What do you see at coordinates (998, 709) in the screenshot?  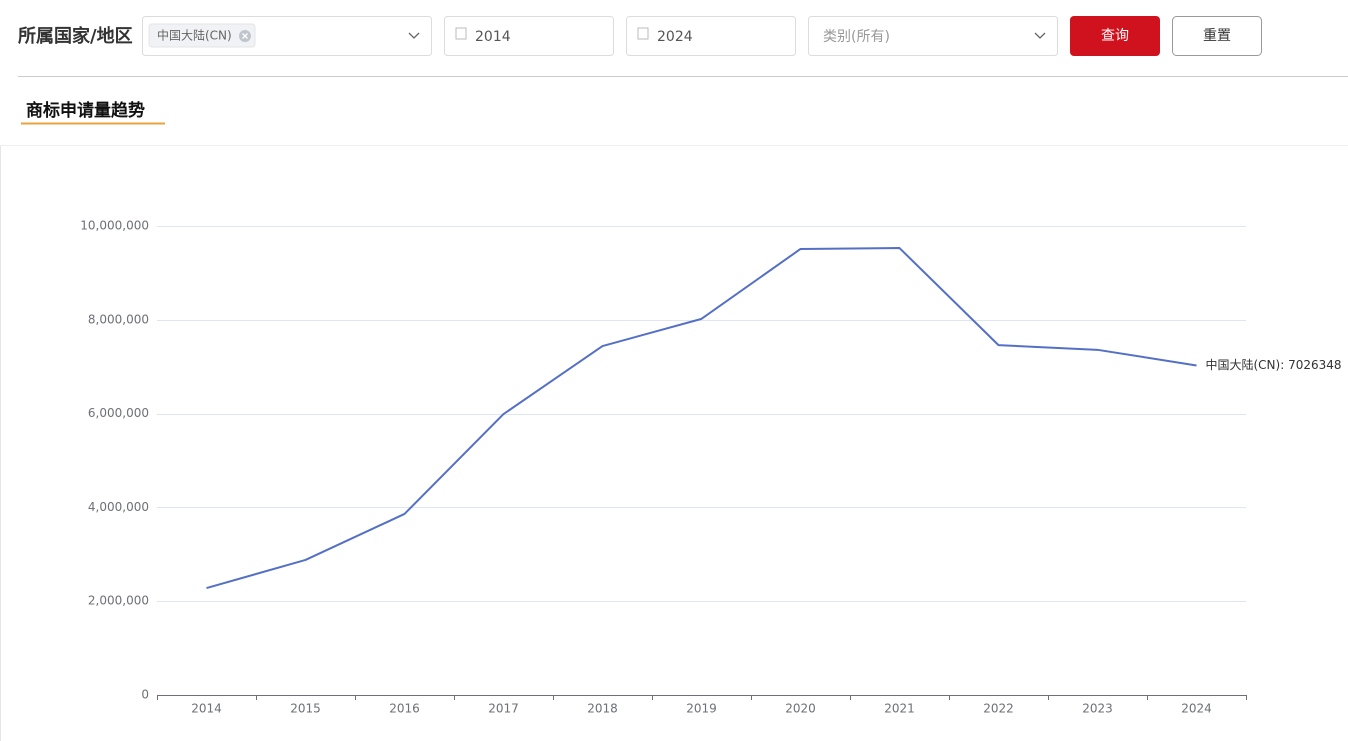 I see `x-tick-label: 2022` at bounding box center [998, 709].